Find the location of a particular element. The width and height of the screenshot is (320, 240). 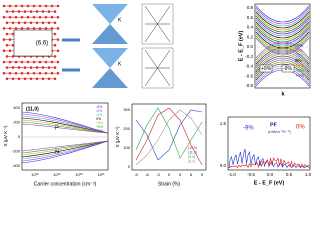

strain-curves is located at coordinates (169, 136).